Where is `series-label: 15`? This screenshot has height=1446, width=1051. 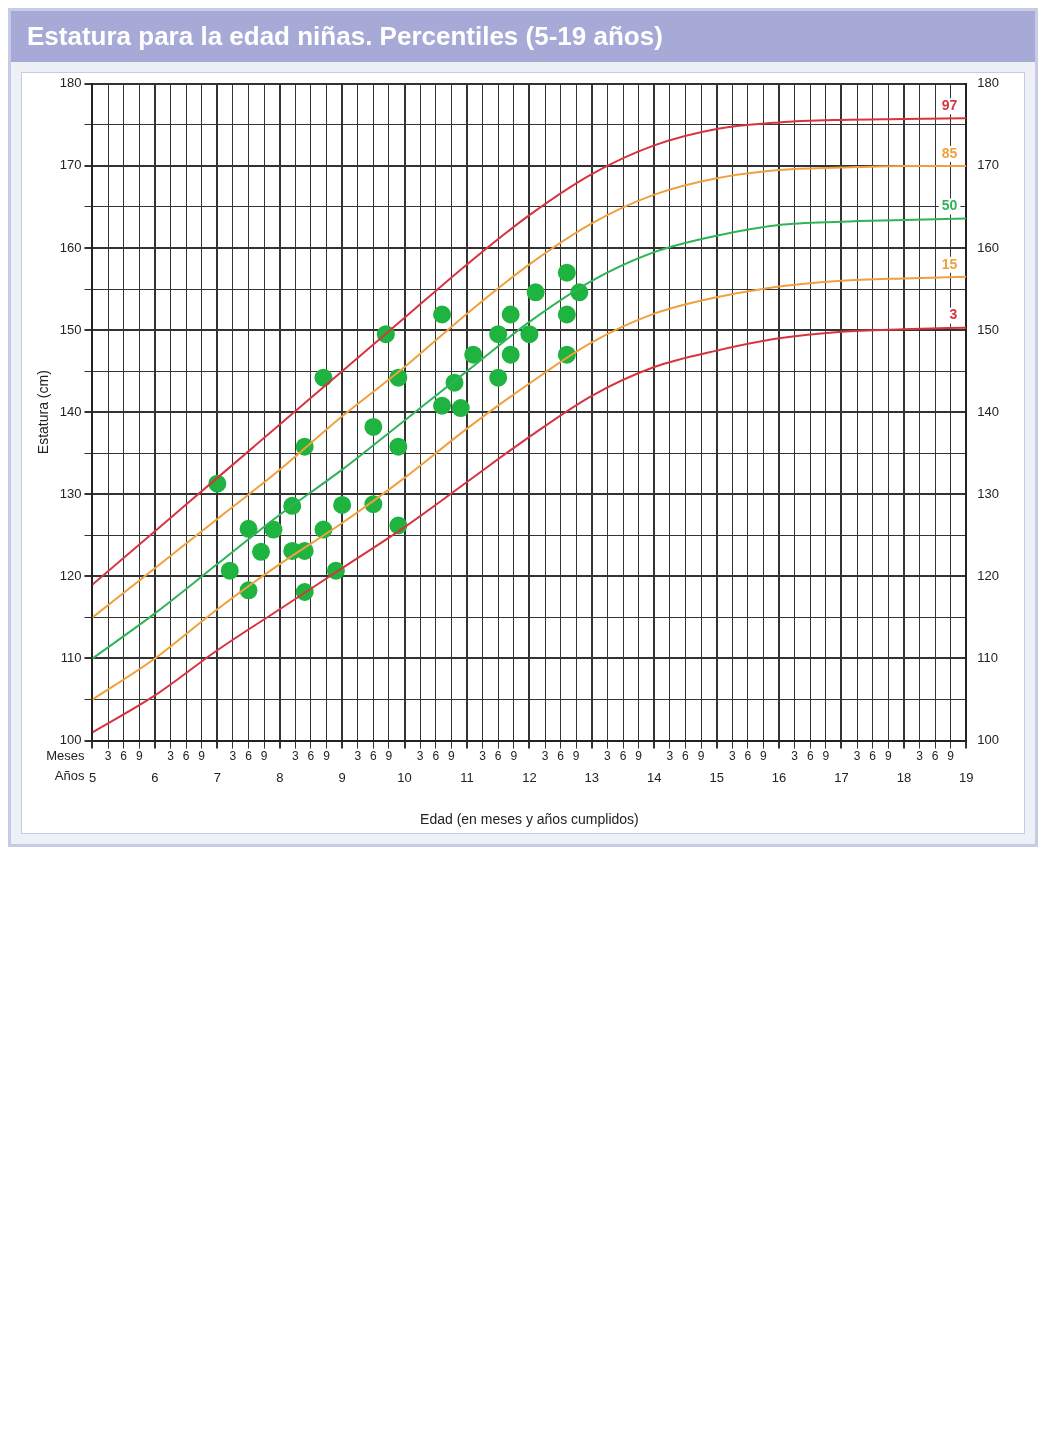
series-label: 15 is located at coordinates (949, 263).